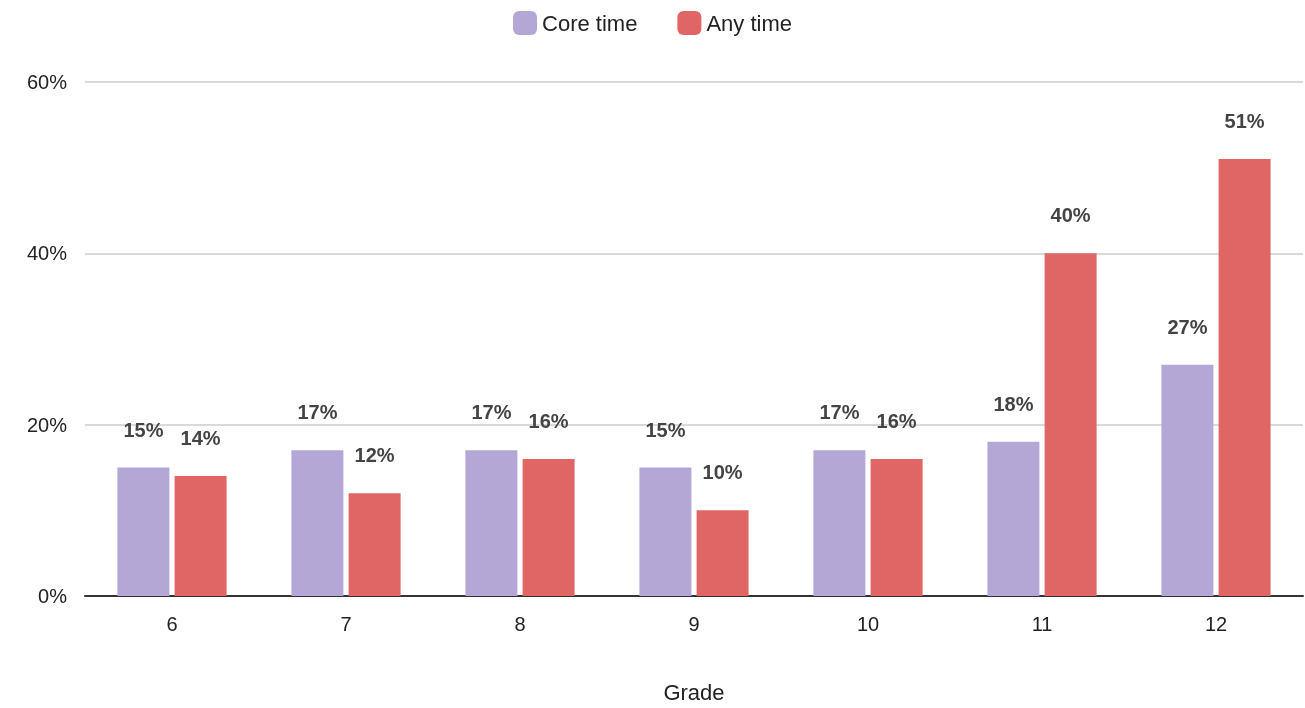 This screenshot has width=1305, height=708. I want to click on data-label: 14%, so click(200, 438).